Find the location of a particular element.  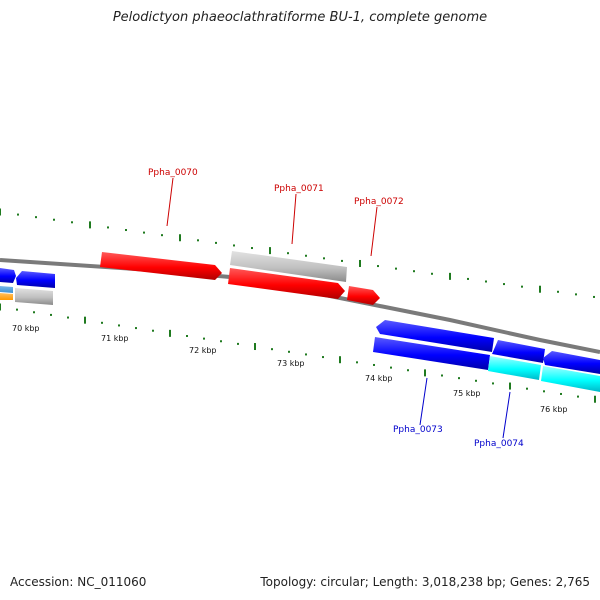

tick-label: 72 kbp is located at coordinates (203, 350).